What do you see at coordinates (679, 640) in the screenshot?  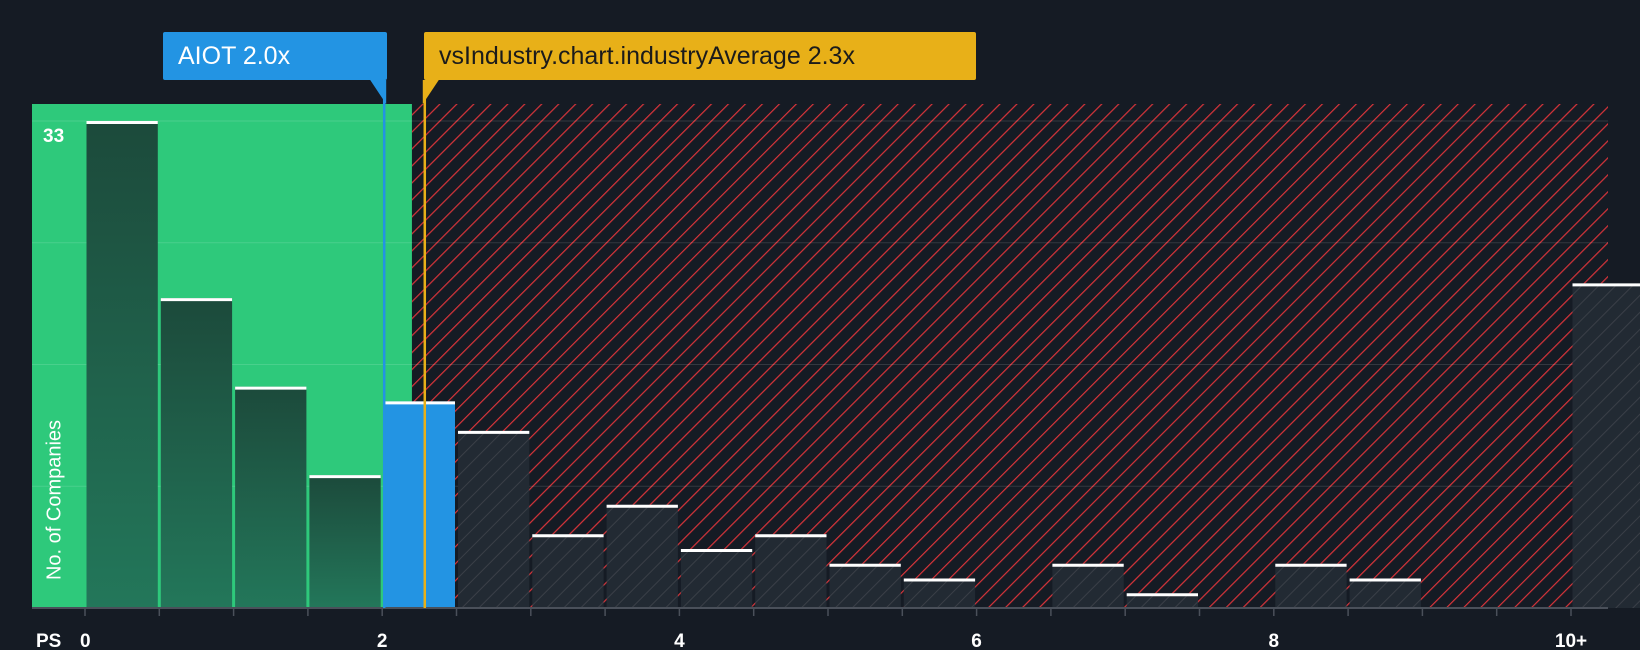 I see `x-tick-label: 4` at bounding box center [679, 640].